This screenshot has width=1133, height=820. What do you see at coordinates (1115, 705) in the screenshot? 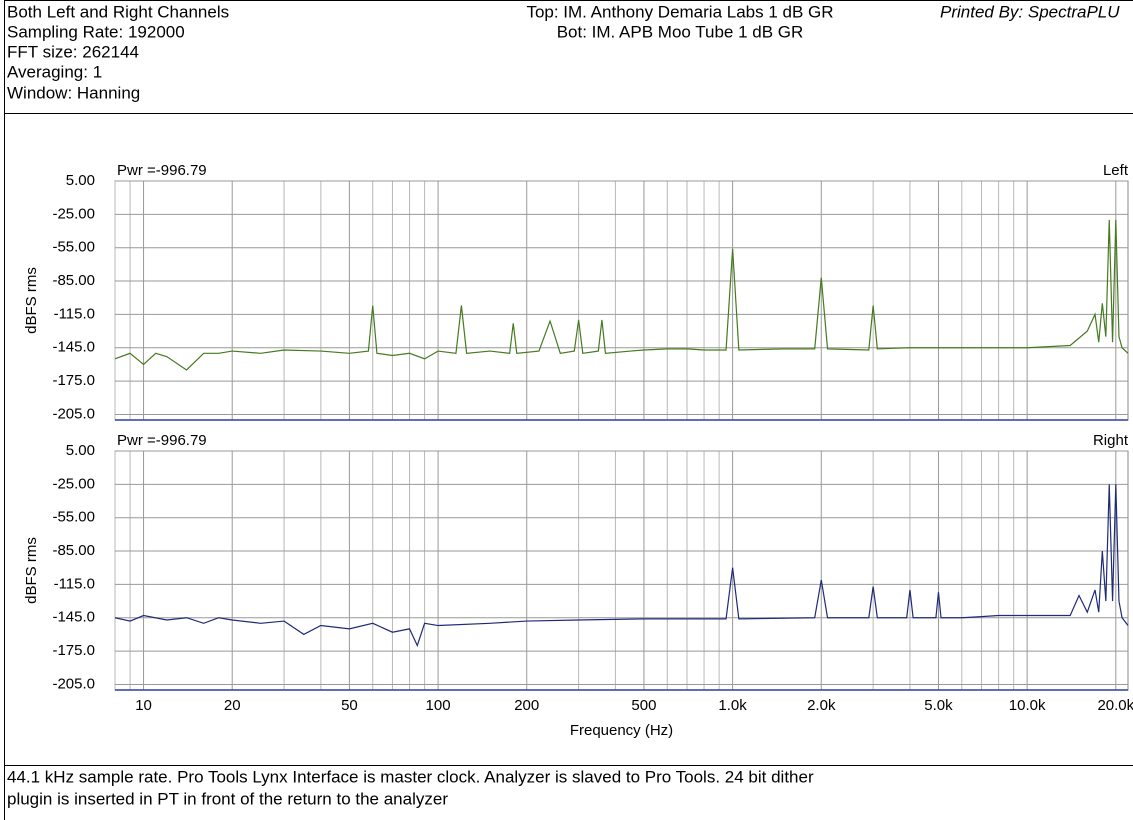
I see `x-tick-label: 20.0k` at bounding box center [1115, 705].